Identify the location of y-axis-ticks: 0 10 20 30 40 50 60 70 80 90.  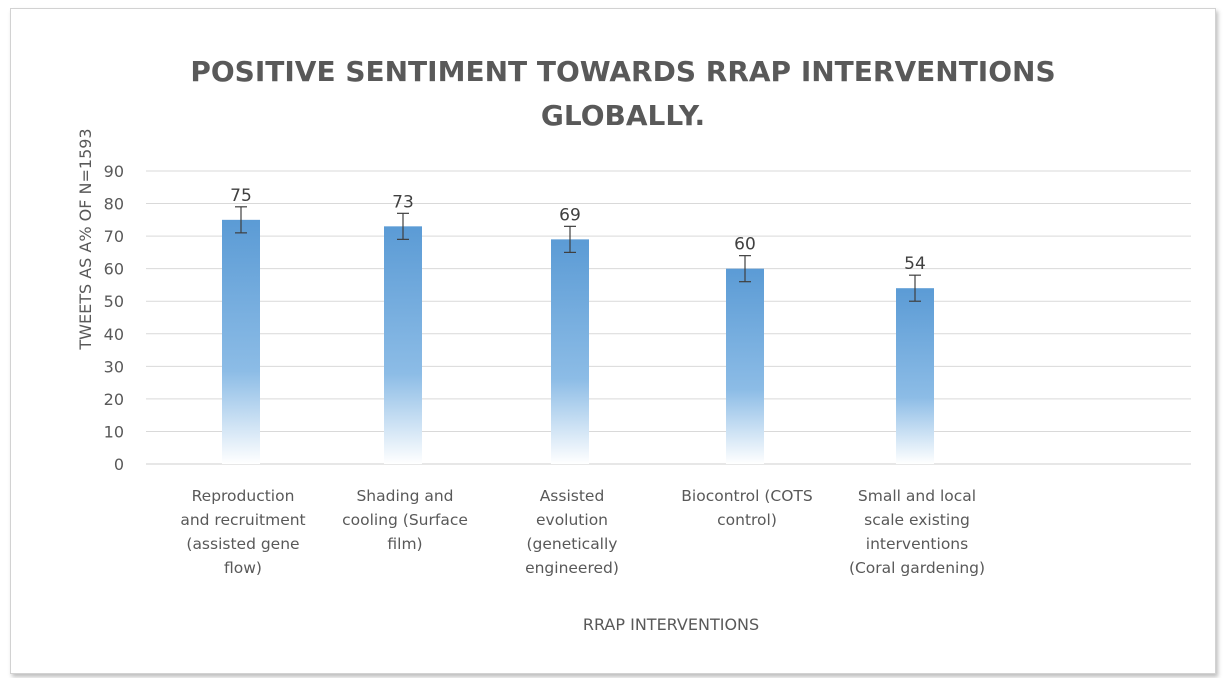
(114, 318).